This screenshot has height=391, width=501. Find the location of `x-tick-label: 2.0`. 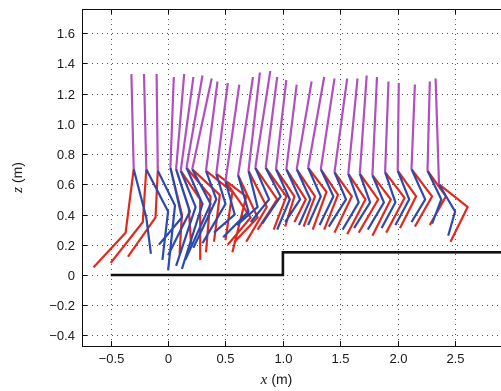

x-tick-label: 2.0 is located at coordinates (398, 358).